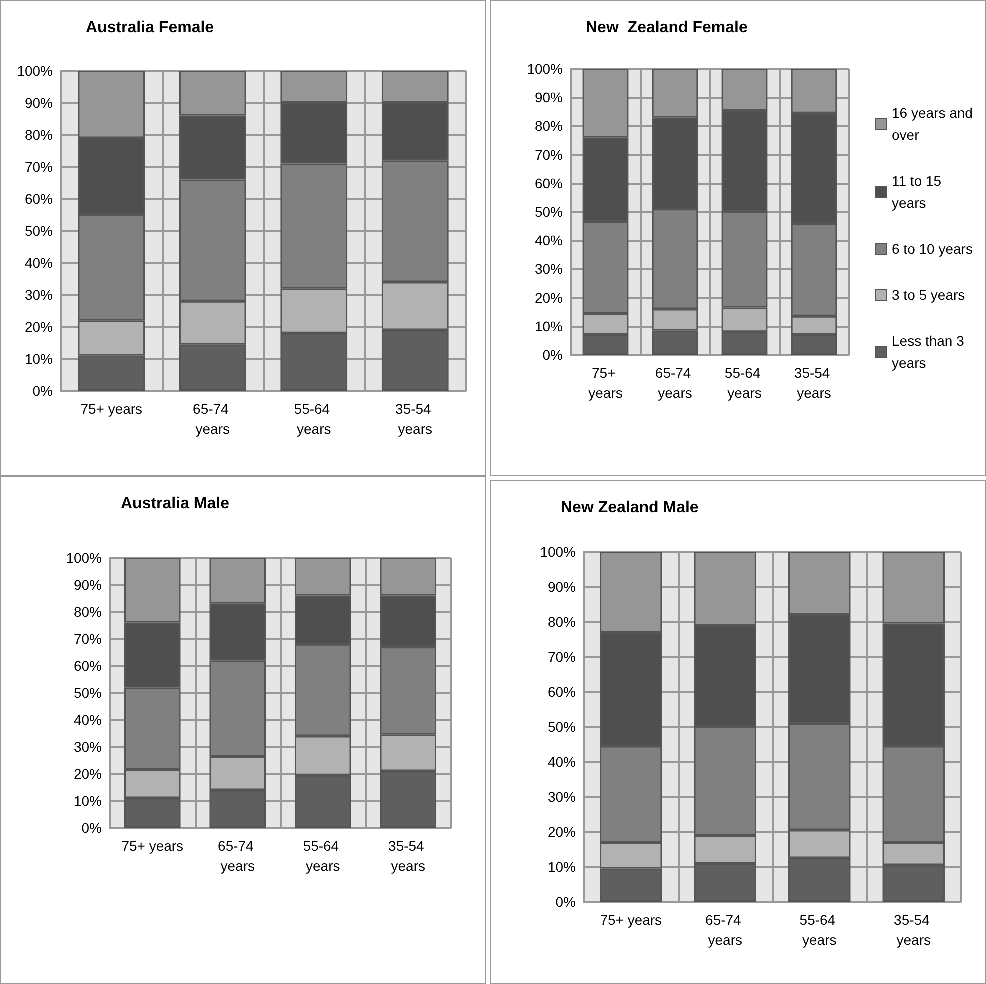 The image size is (986, 984). I want to click on legend-label: Less than 3 years, so click(930, 352).